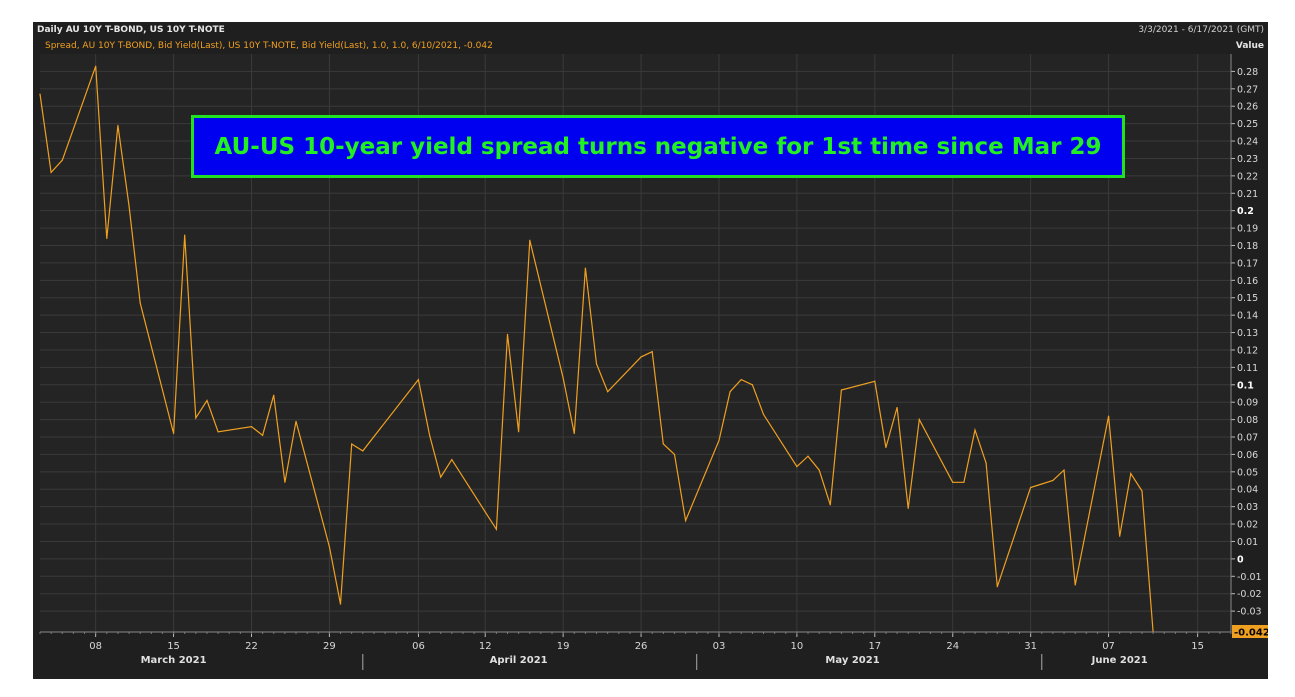  What do you see at coordinates (719, 646) in the screenshot?
I see `x-tick-label: 03` at bounding box center [719, 646].